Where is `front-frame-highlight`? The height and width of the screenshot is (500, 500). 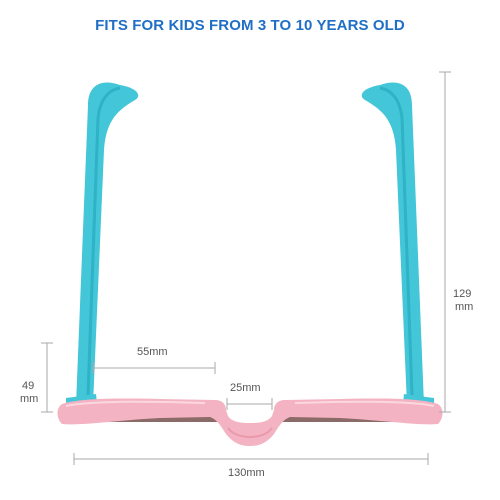 front-frame-highlight is located at coordinates (135, 403).